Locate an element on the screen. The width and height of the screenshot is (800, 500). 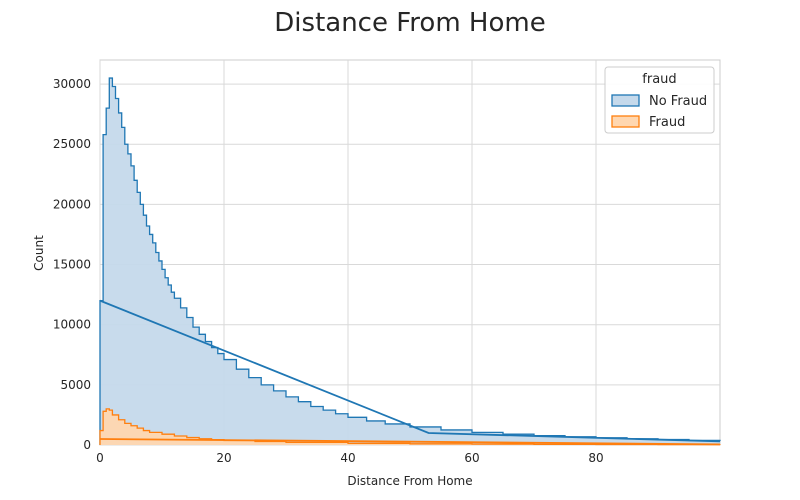
x-tick-label: 40 is located at coordinates (347, 458).